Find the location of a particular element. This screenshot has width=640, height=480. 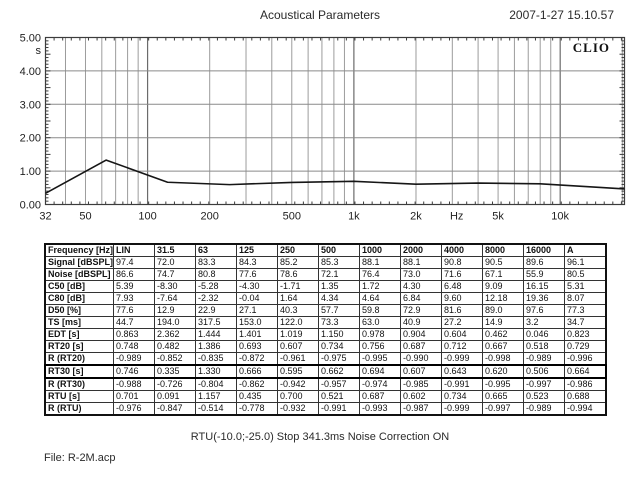

table-cell: -0.932 is located at coordinates (298, 409).